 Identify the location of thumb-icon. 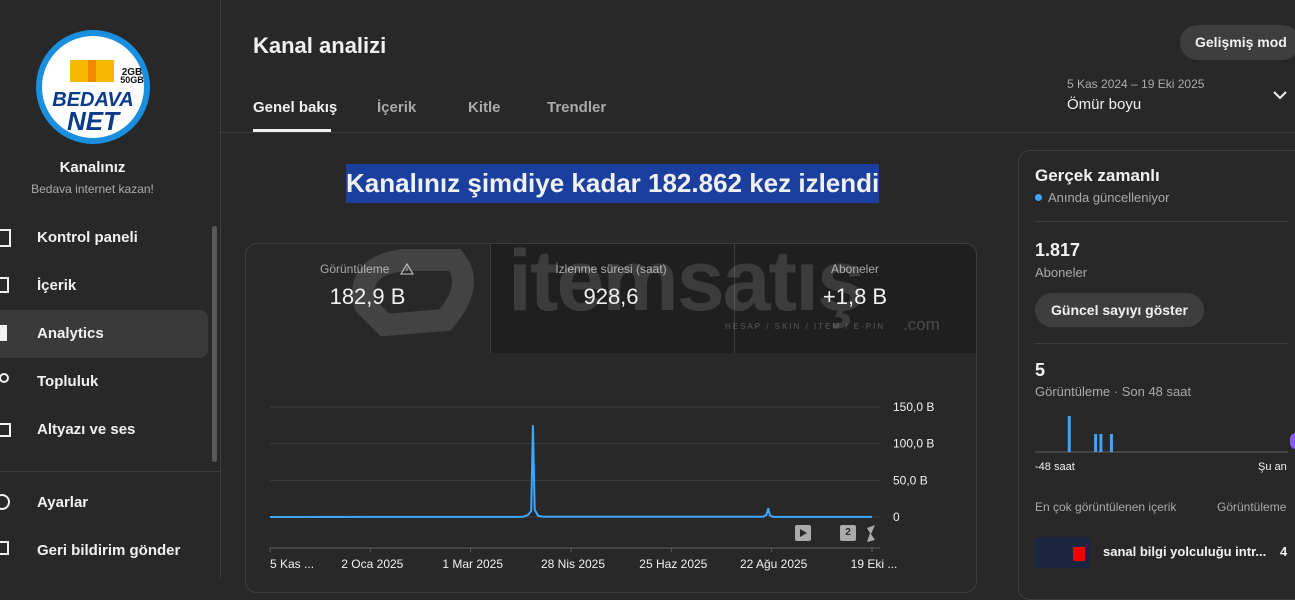
(1079, 554).